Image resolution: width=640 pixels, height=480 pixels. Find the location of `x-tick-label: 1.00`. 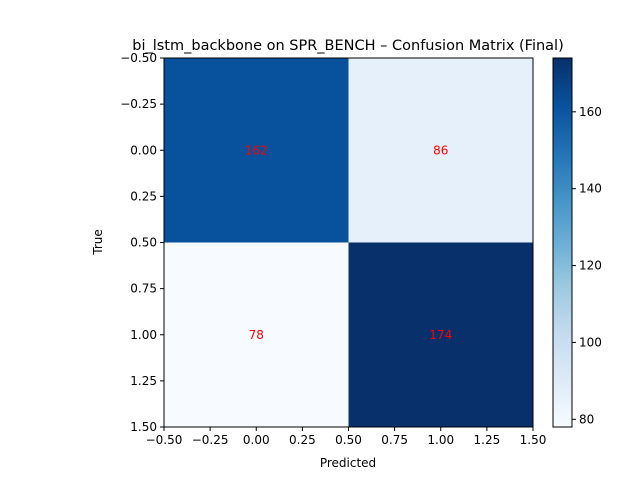

x-tick-label: 1.00 is located at coordinates (440, 440).